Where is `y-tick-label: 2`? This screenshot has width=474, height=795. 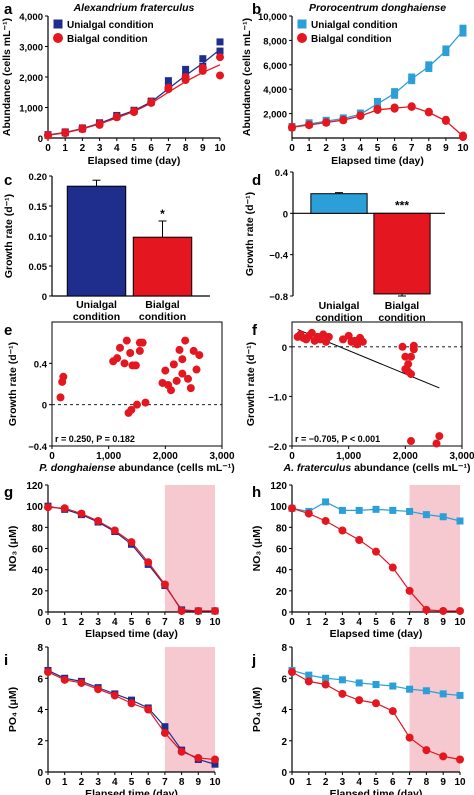
y-tick-label: 2 is located at coordinates (40, 742).